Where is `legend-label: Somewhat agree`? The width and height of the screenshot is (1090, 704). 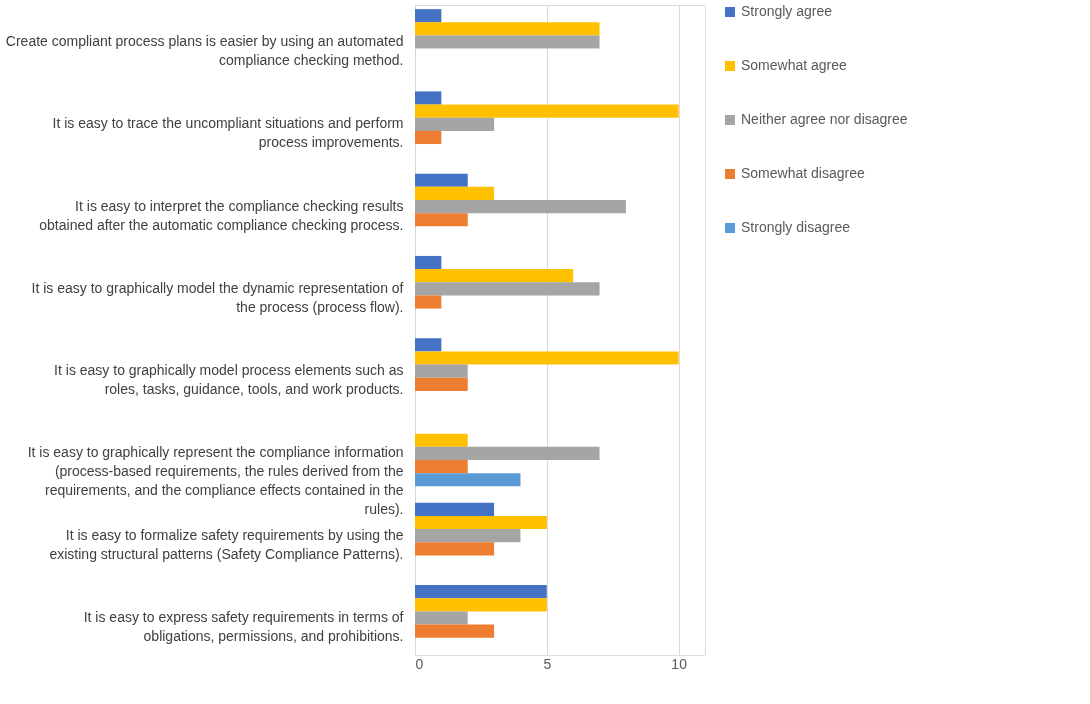 legend-label: Somewhat agree is located at coordinates (794, 65).